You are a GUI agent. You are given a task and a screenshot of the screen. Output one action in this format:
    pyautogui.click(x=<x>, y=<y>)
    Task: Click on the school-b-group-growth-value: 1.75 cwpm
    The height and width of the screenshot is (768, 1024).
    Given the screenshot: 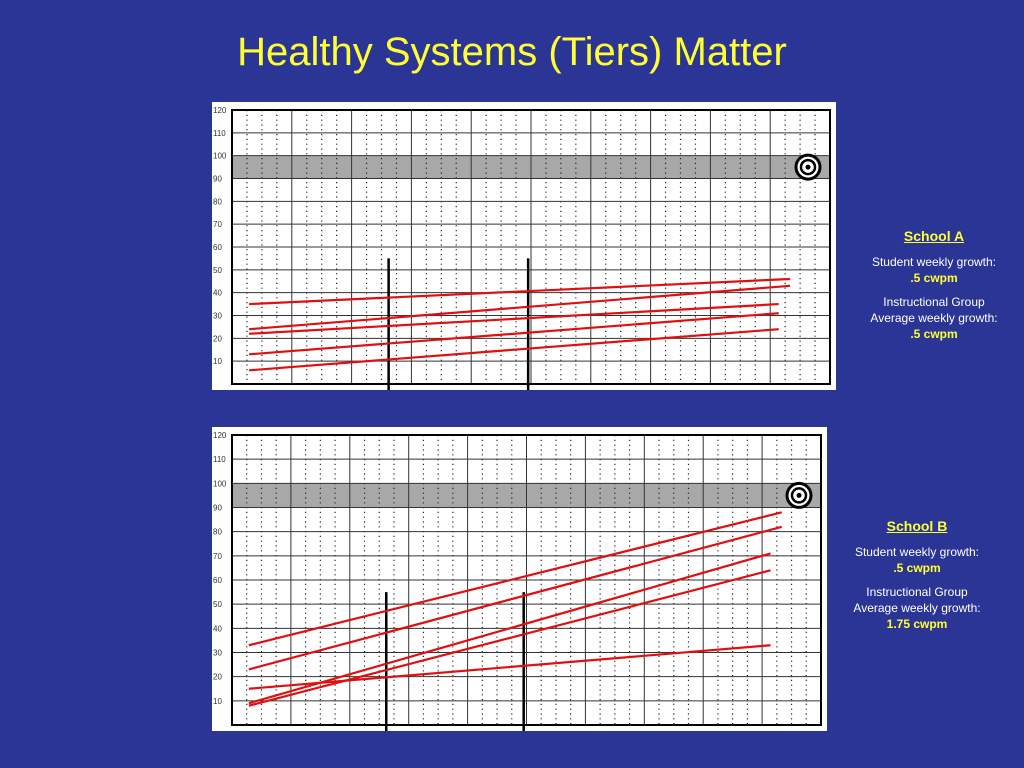 What is the action you would take?
    pyautogui.click(x=917, y=624)
    